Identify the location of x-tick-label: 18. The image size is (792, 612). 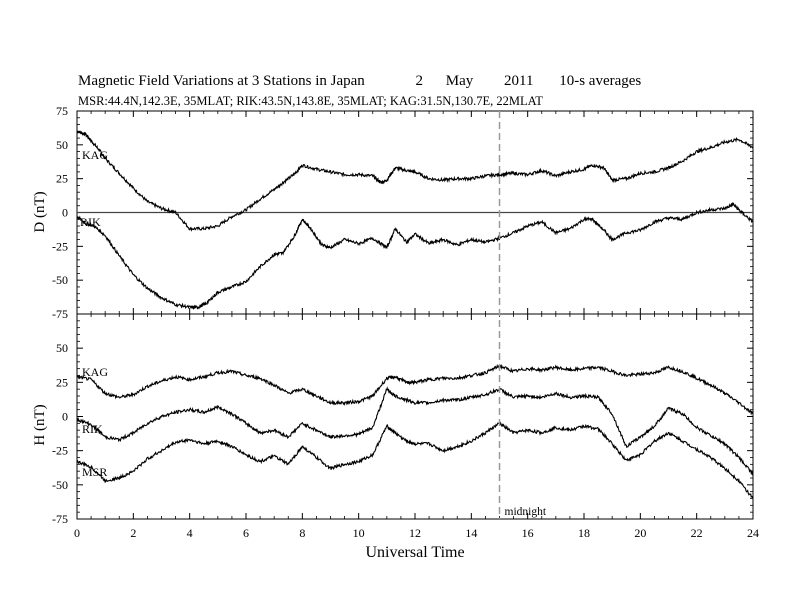
(584, 533).